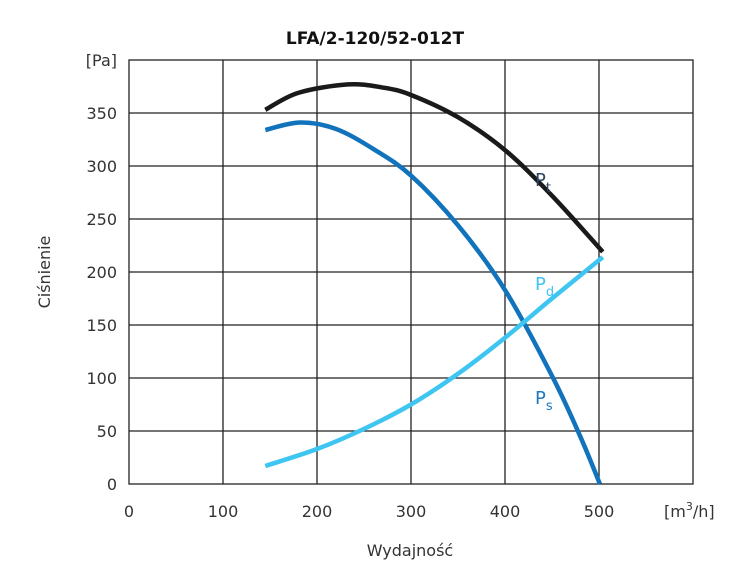  What do you see at coordinates (101, 325) in the screenshot?
I see `y-tick-label: 150` at bounding box center [101, 325].